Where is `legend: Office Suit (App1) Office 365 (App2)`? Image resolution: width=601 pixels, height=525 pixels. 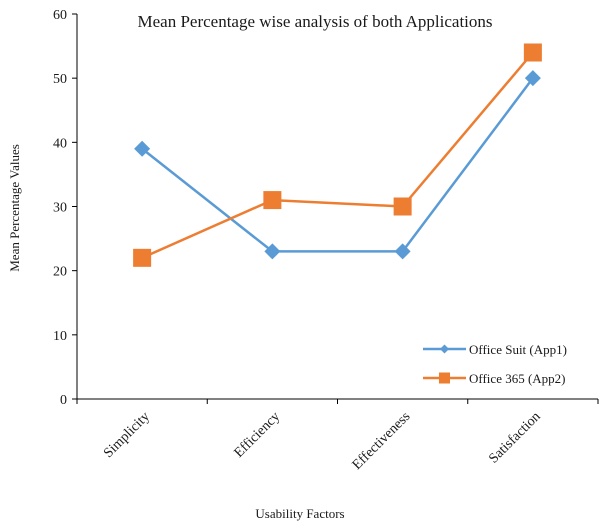 legend: Office Suit (App1) Office 365 (App2) is located at coordinates (495, 364).